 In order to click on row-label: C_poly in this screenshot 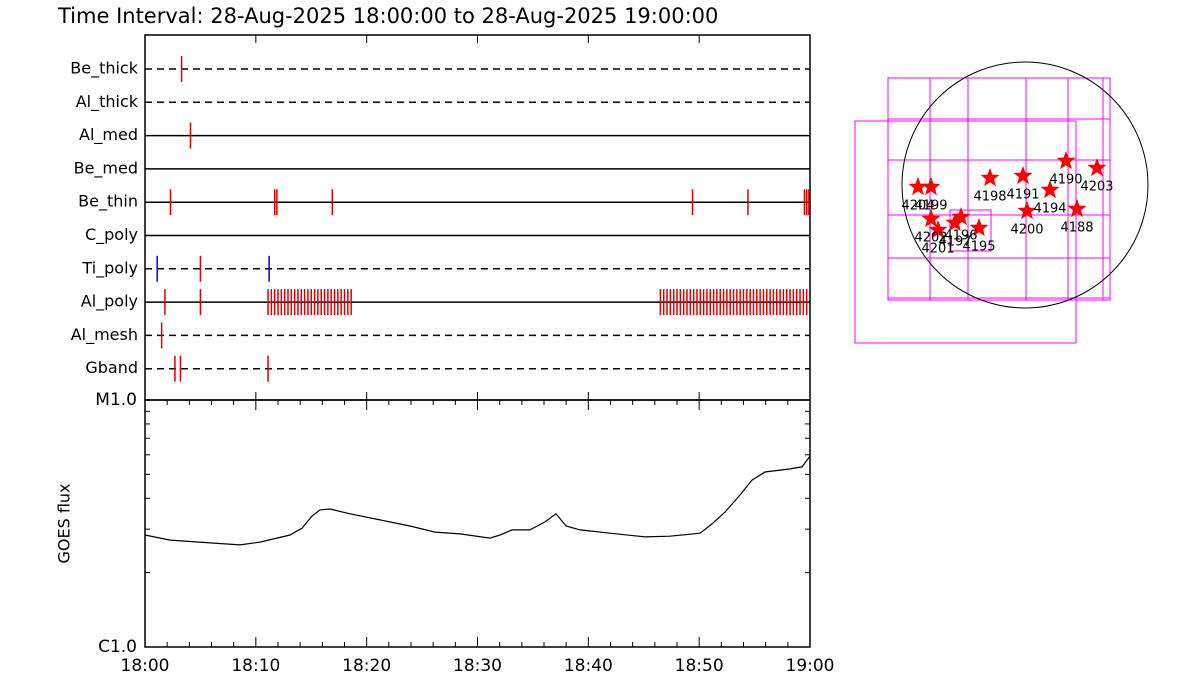, I will do `click(111, 235)`.